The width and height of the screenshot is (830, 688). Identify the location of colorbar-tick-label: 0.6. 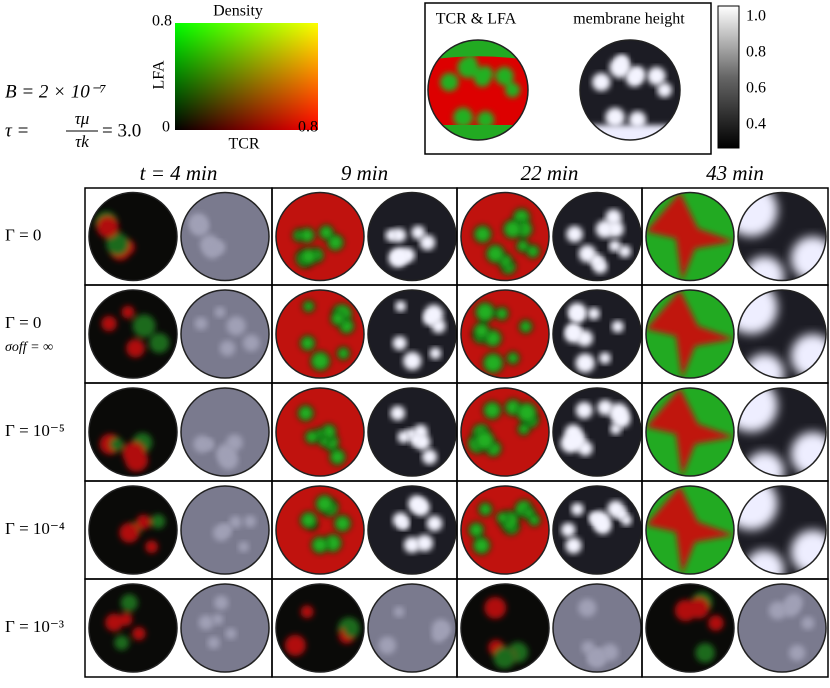
(756, 88).